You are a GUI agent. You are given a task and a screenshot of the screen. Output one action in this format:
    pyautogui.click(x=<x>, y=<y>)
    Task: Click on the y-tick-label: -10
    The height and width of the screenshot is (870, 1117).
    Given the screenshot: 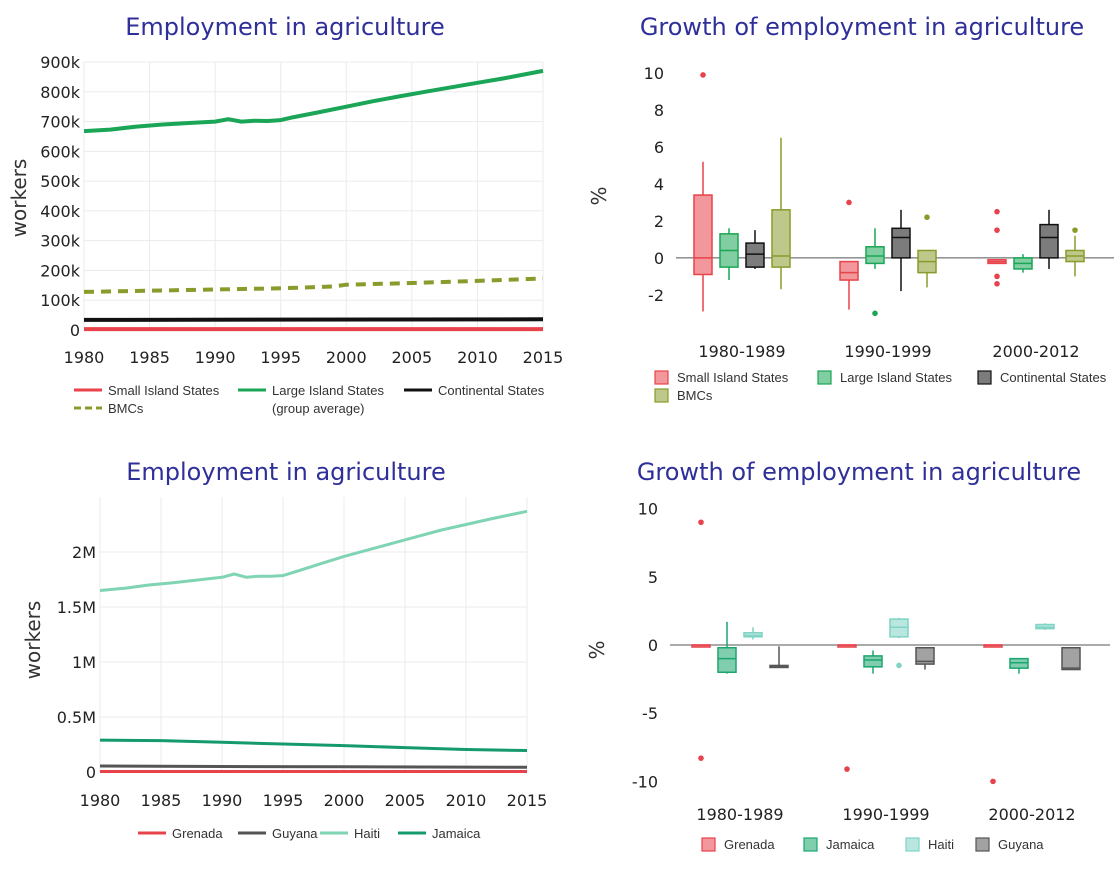 What is the action you would take?
    pyautogui.click(x=645, y=781)
    